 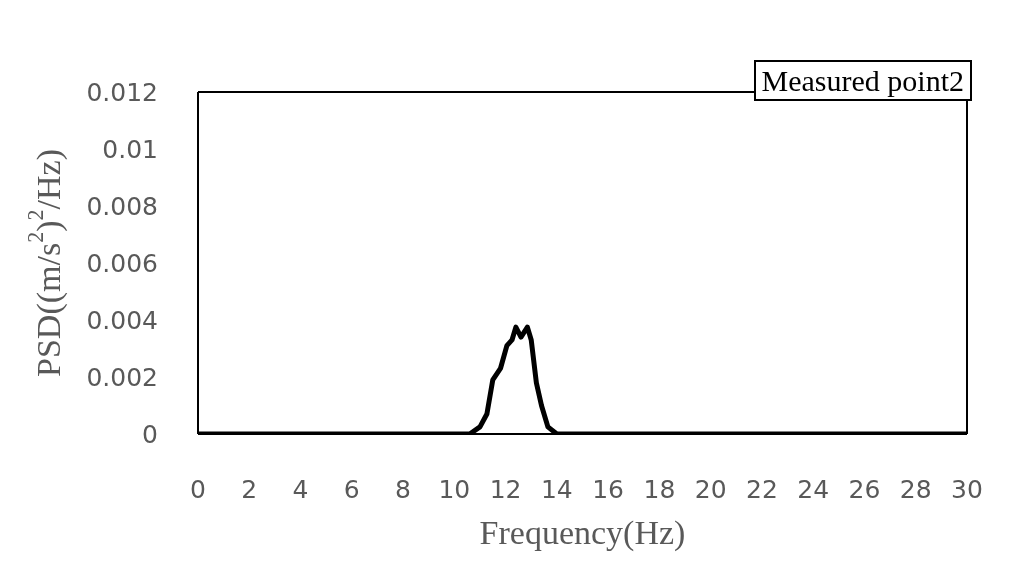 What do you see at coordinates (582, 533) in the screenshot?
I see `x-axis-title: Frequency(Hz)` at bounding box center [582, 533].